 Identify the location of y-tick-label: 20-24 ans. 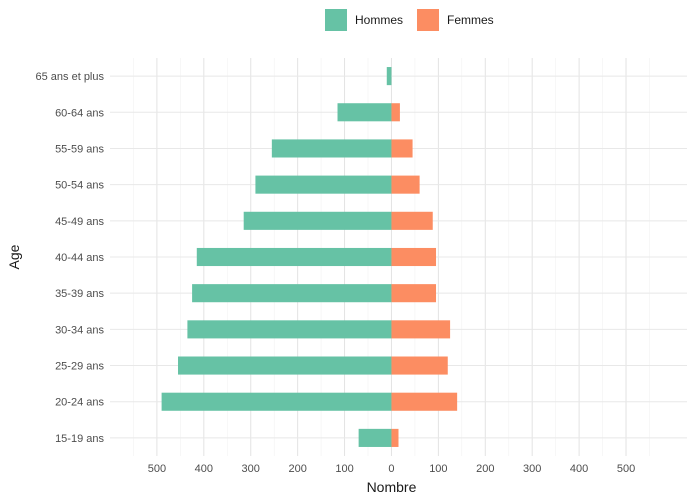
(79, 403).